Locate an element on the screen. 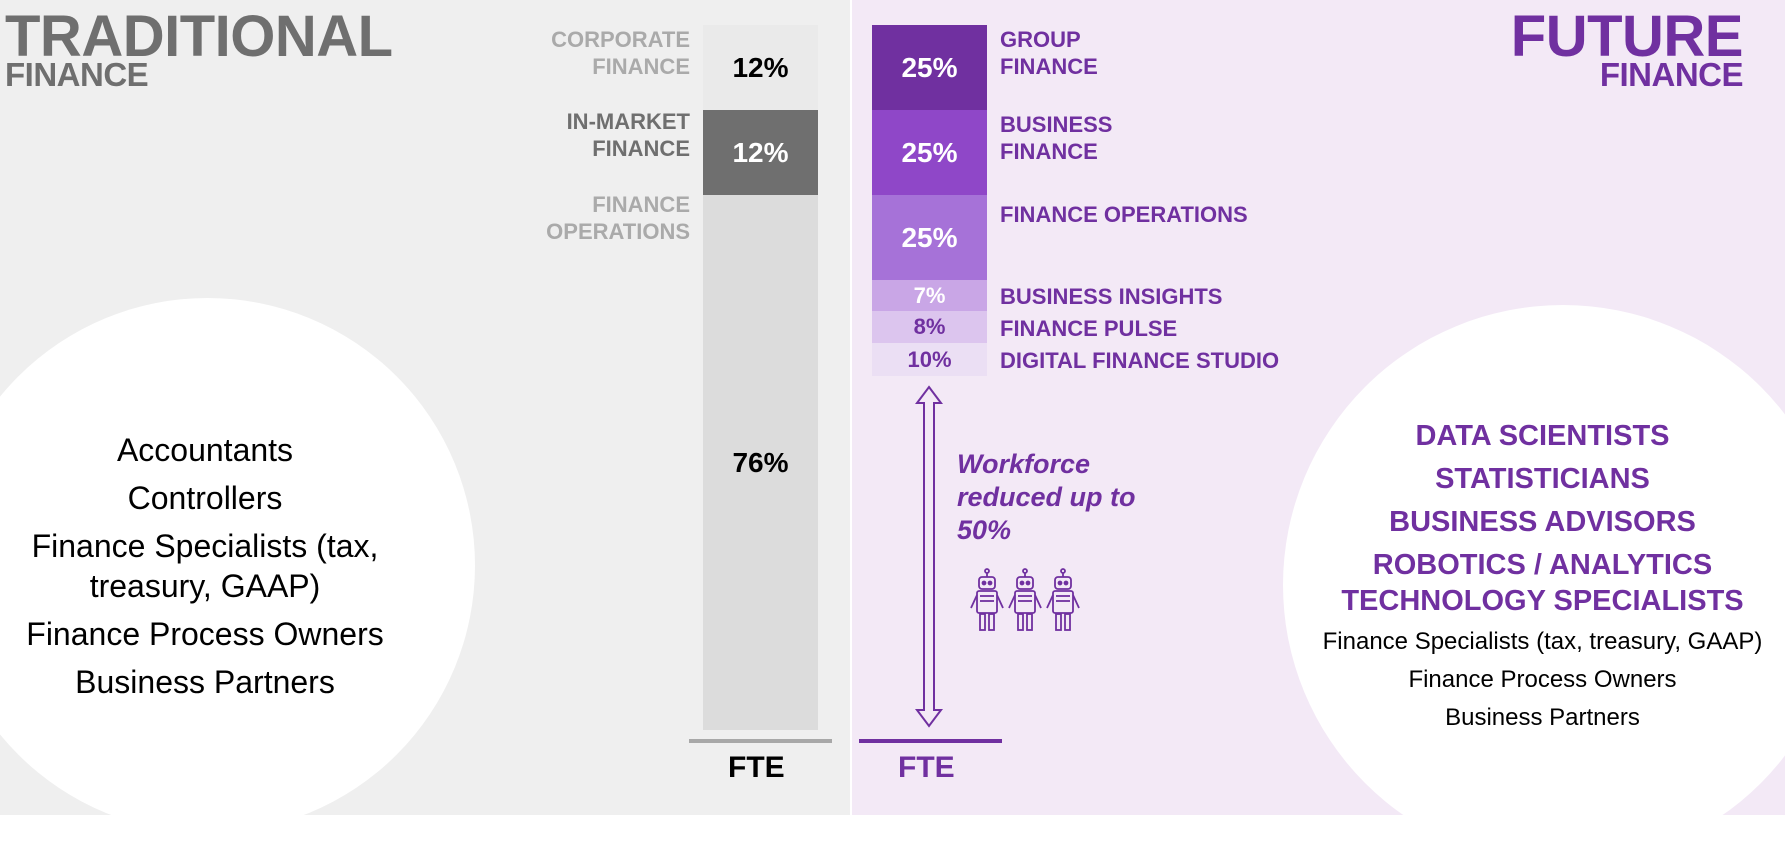 The height and width of the screenshot is (865, 1785). traditional-title: TRADITIONAL FINANCE is located at coordinates (199, 46).